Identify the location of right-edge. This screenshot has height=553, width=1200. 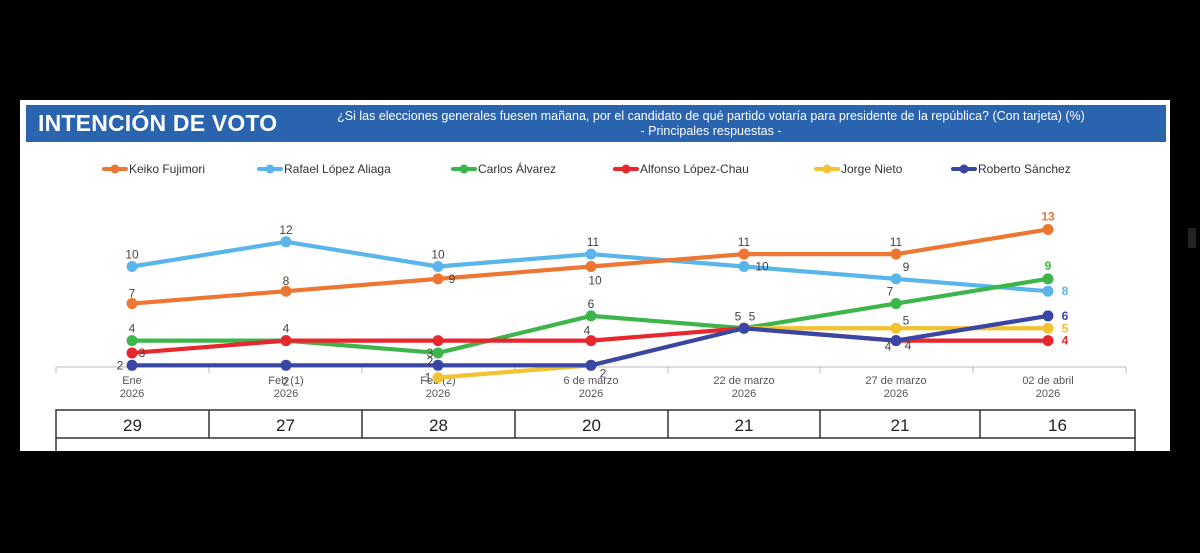
(1192, 275).